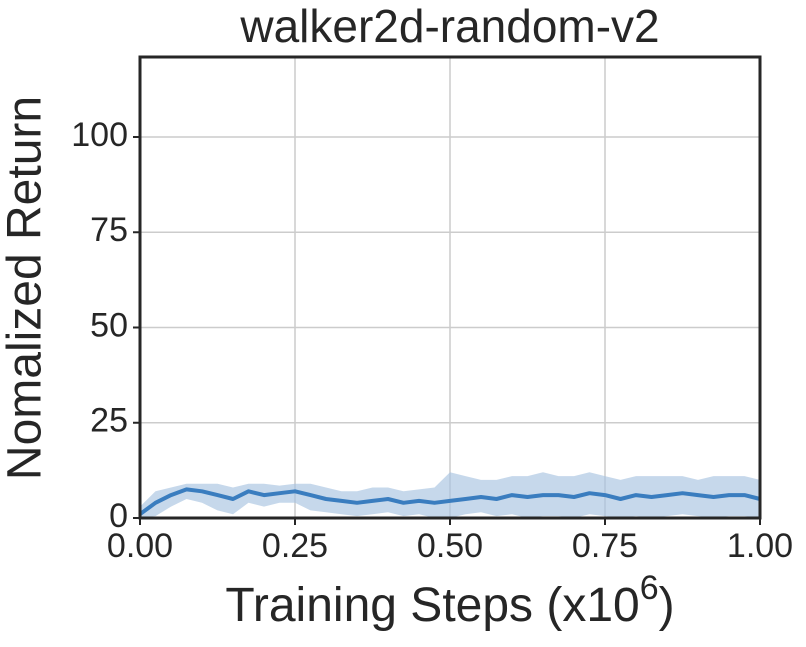 This screenshot has width=806, height=647. What do you see at coordinates (449, 501) in the screenshot?
I see `line` at bounding box center [449, 501].